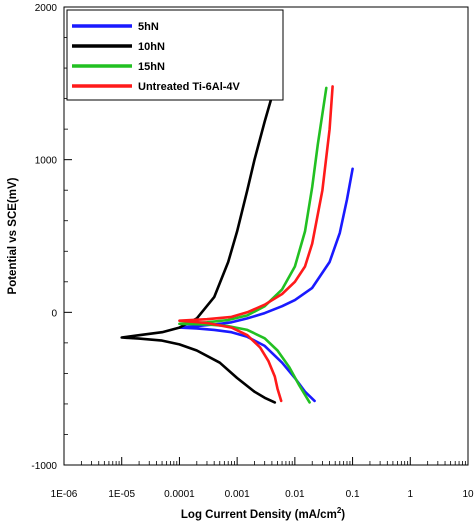 This screenshot has width=474, height=523. Describe the element at coordinates (54, 313) in the screenshot. I see `y-tick-label: 0` at that location.